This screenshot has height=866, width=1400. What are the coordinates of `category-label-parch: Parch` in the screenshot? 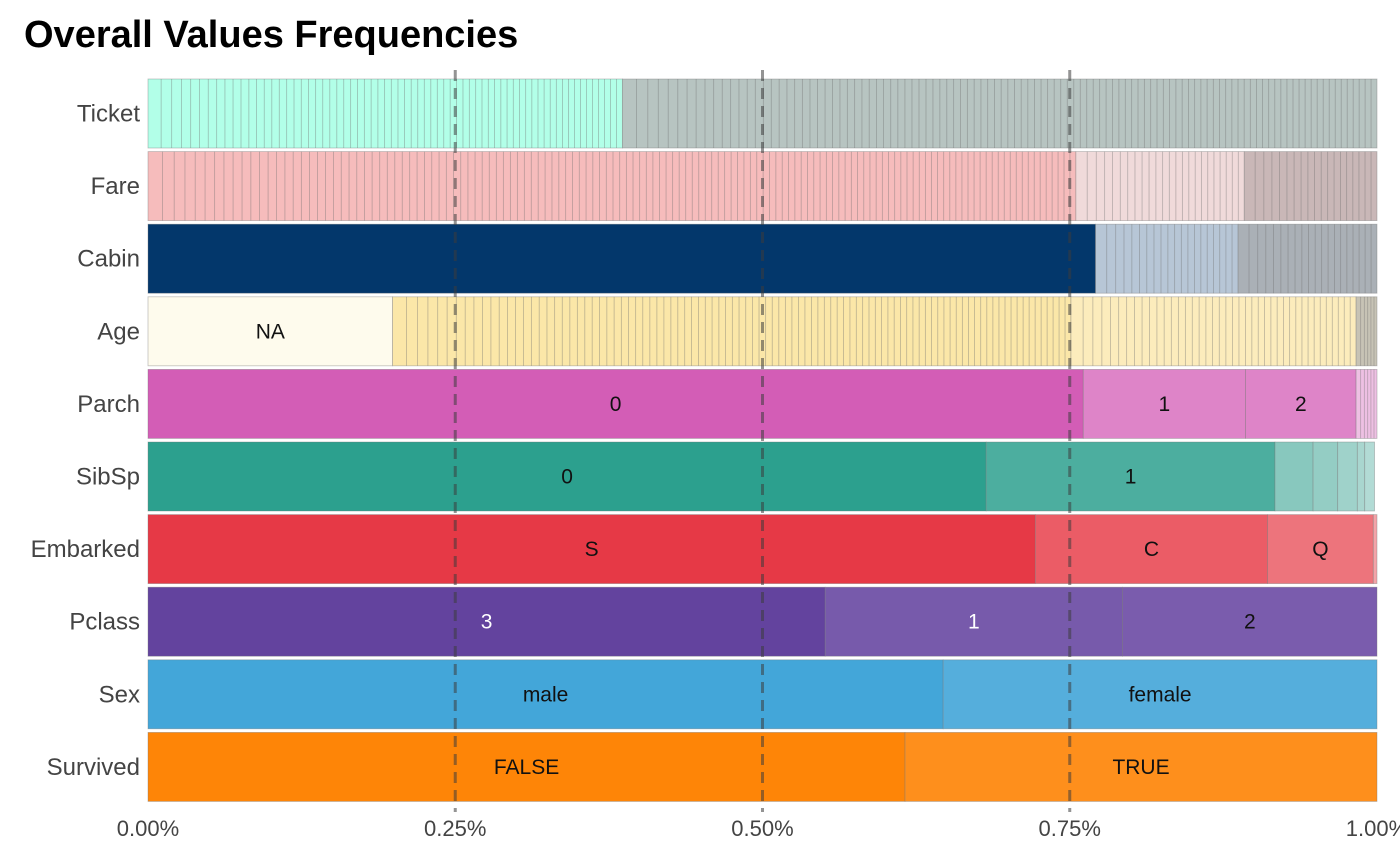 It's located at (108, 404).